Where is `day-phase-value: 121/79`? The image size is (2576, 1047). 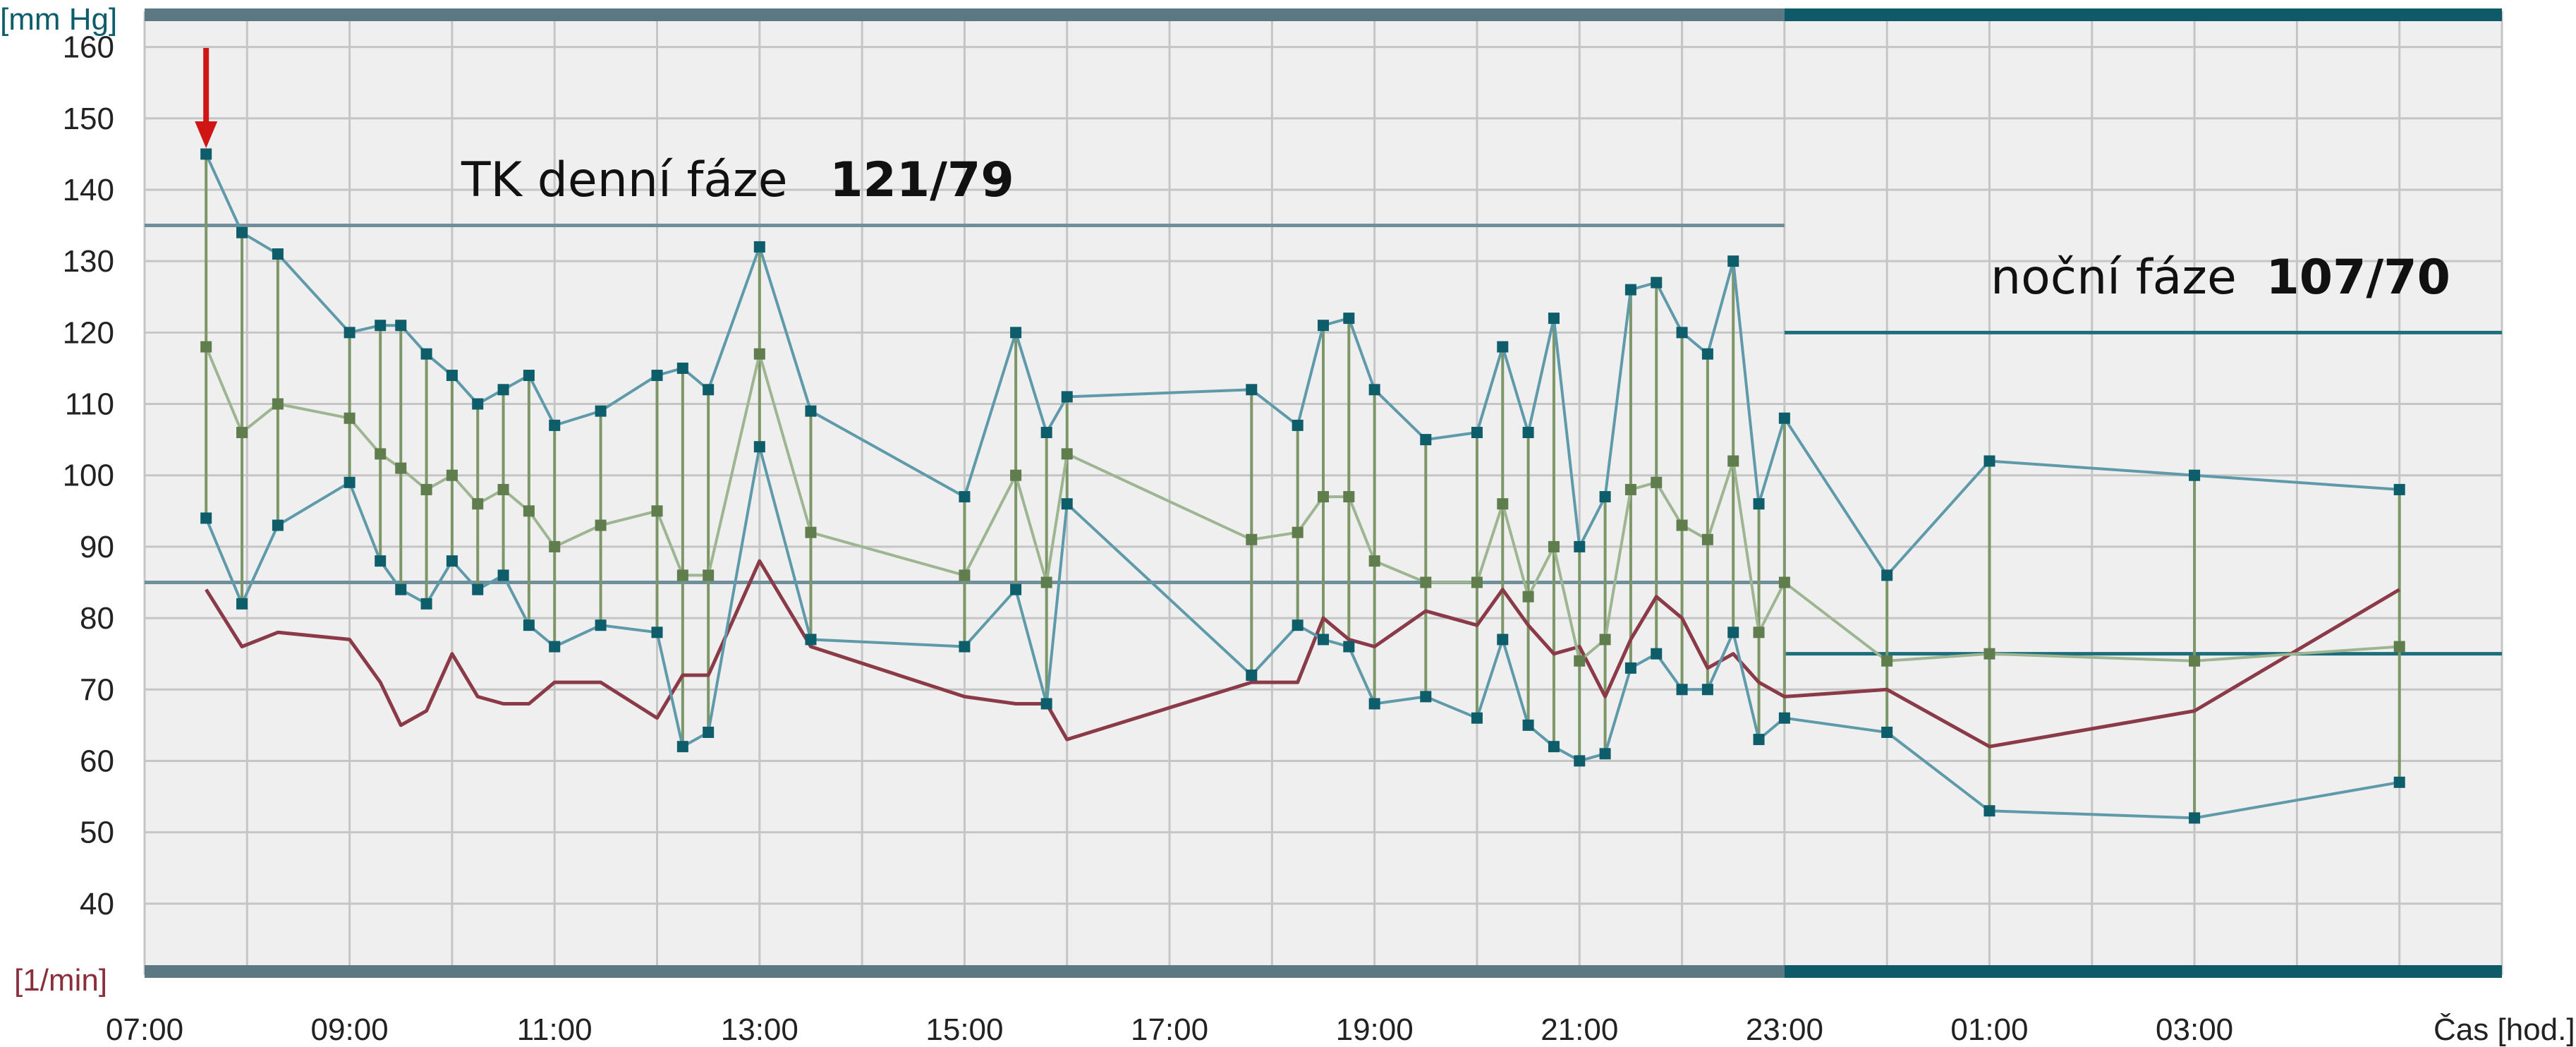
day-phase-value: 121/79 is located at coordinates (922, 180).